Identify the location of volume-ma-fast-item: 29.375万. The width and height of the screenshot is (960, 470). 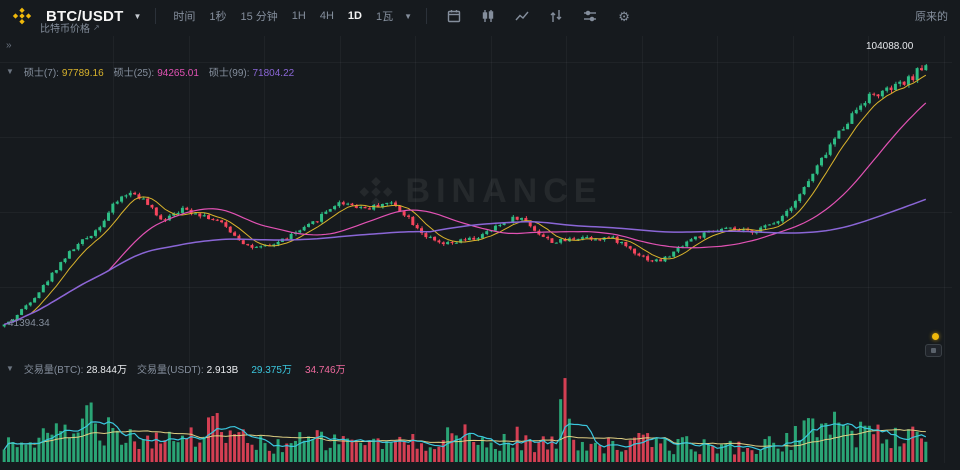
(270, 368).